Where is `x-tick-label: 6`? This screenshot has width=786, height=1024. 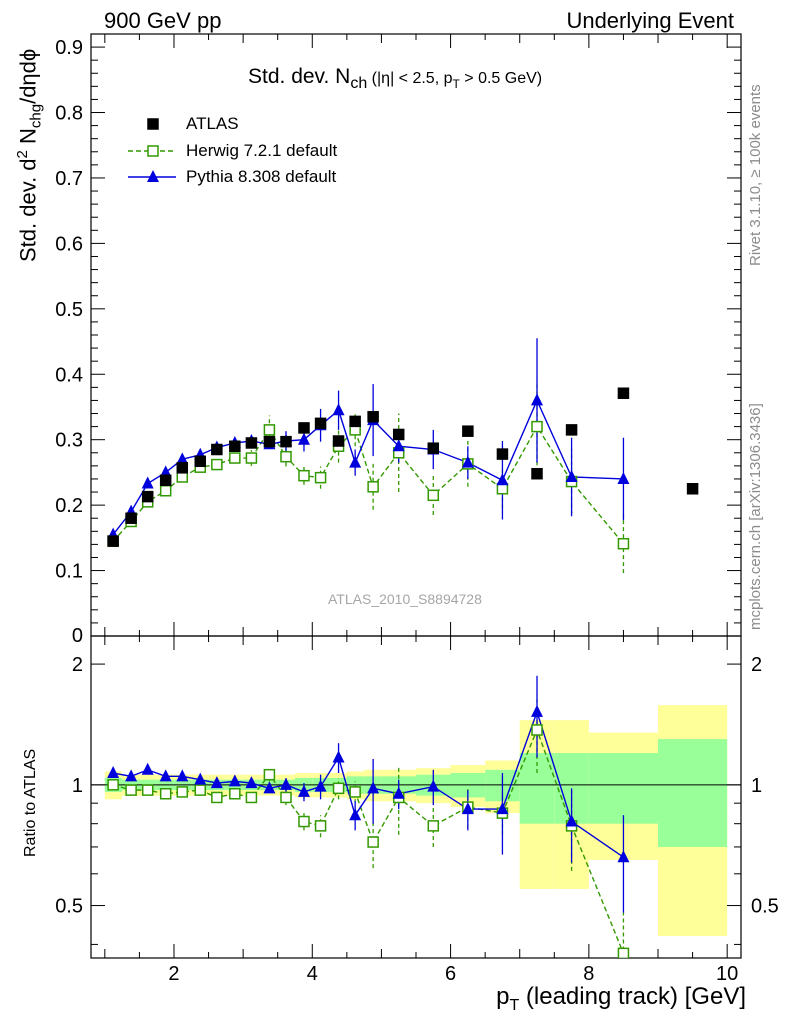
x-tick-label: 6 is located at coordinates (450, 974).